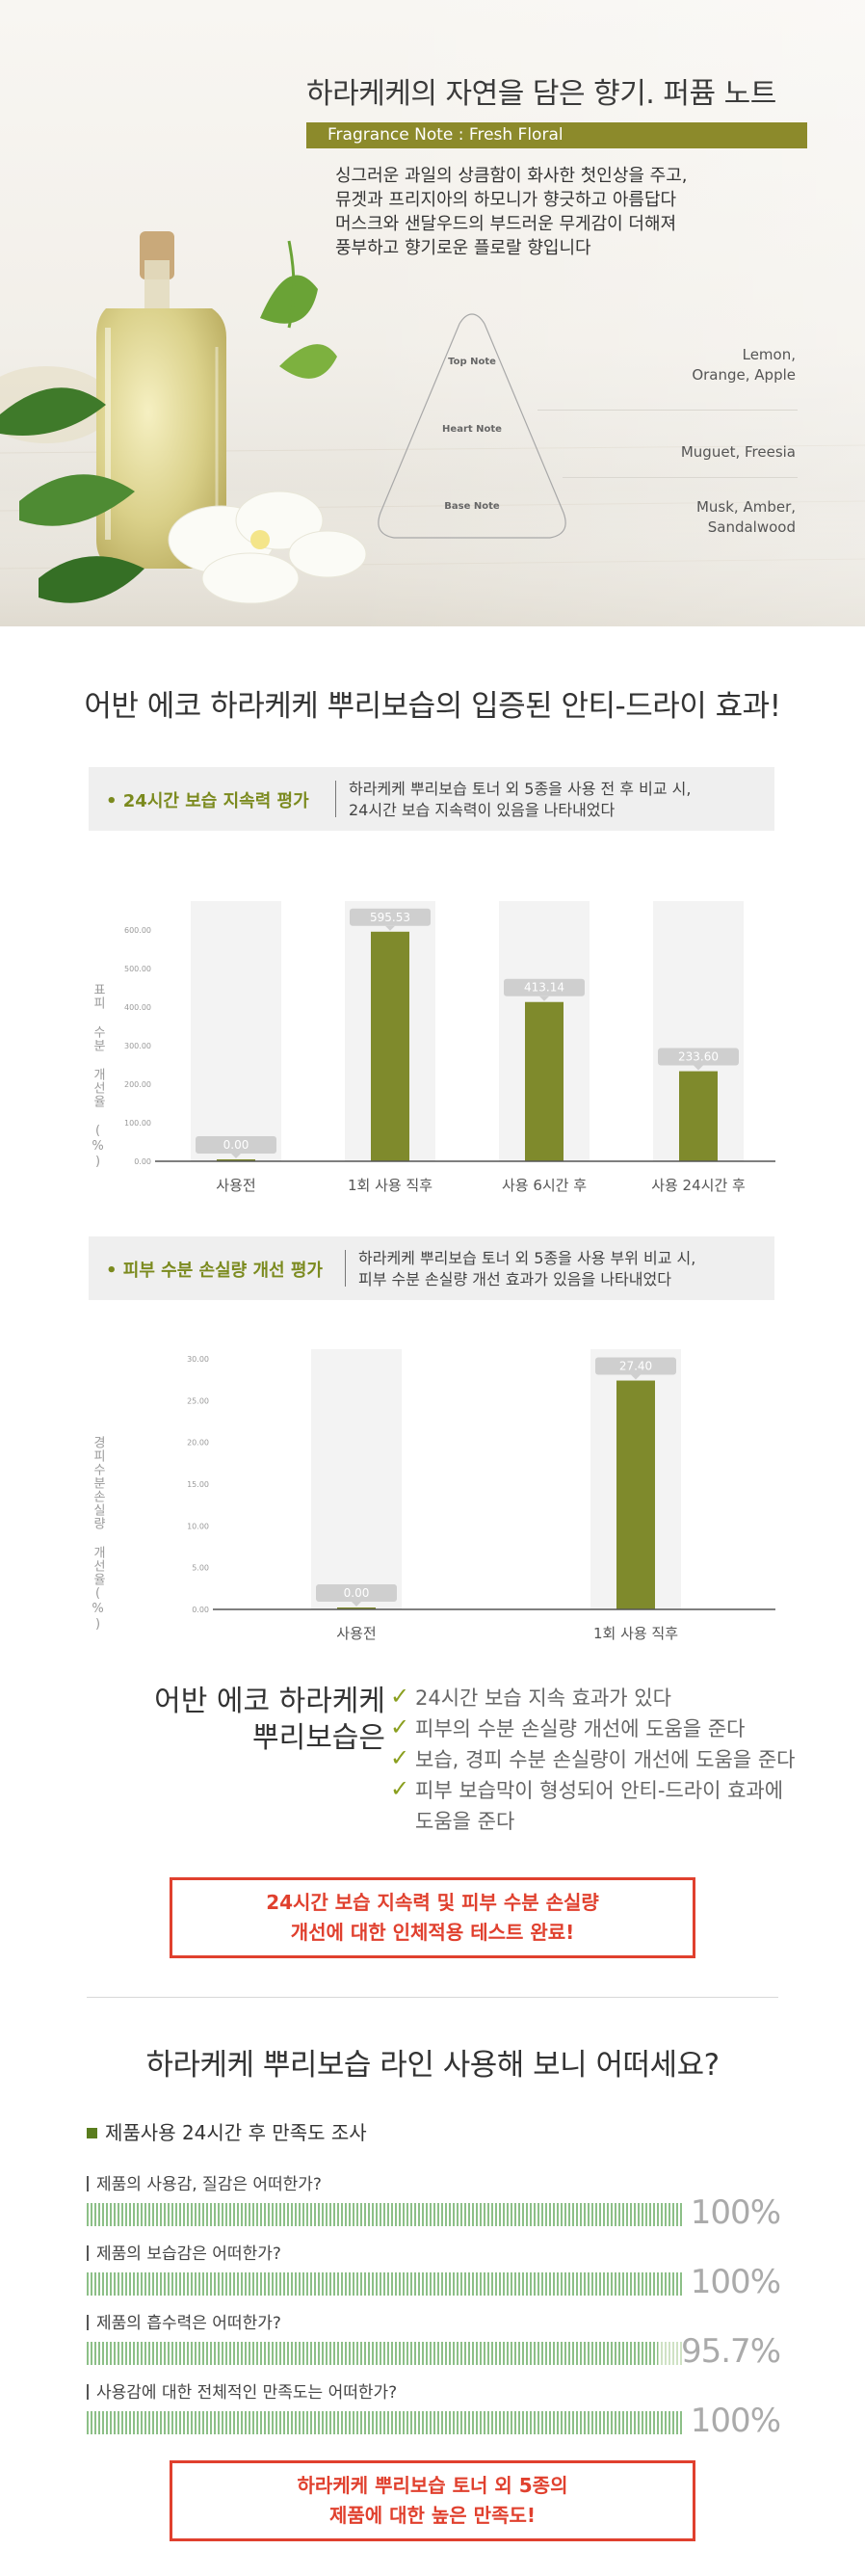  Describe the element at coordinates (746, 517) in the screenshot. I see `base-note-ingredients: Musk, Amber, Sandalwood` at that location.